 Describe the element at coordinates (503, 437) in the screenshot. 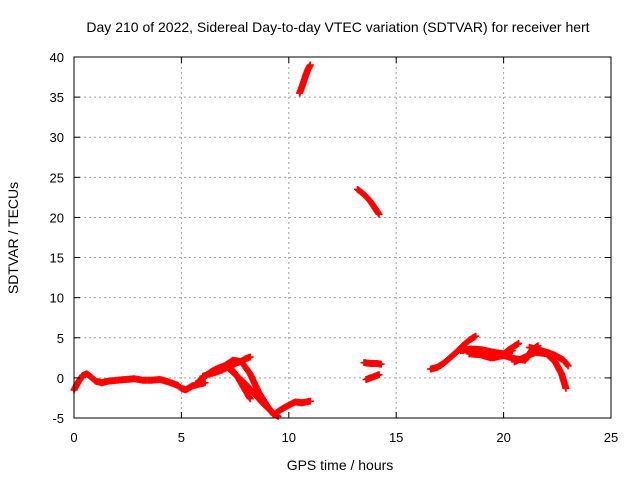

I see `x-tick-label: 20` at that location.